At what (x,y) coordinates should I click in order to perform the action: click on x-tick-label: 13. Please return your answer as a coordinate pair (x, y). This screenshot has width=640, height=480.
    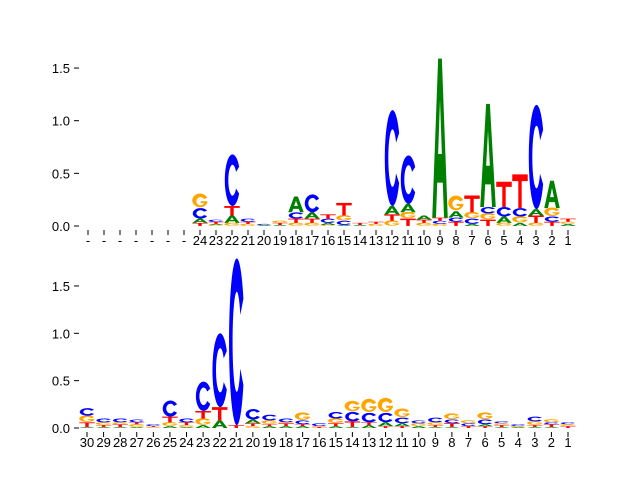
    Looking at the image, I should click on (369, 442).